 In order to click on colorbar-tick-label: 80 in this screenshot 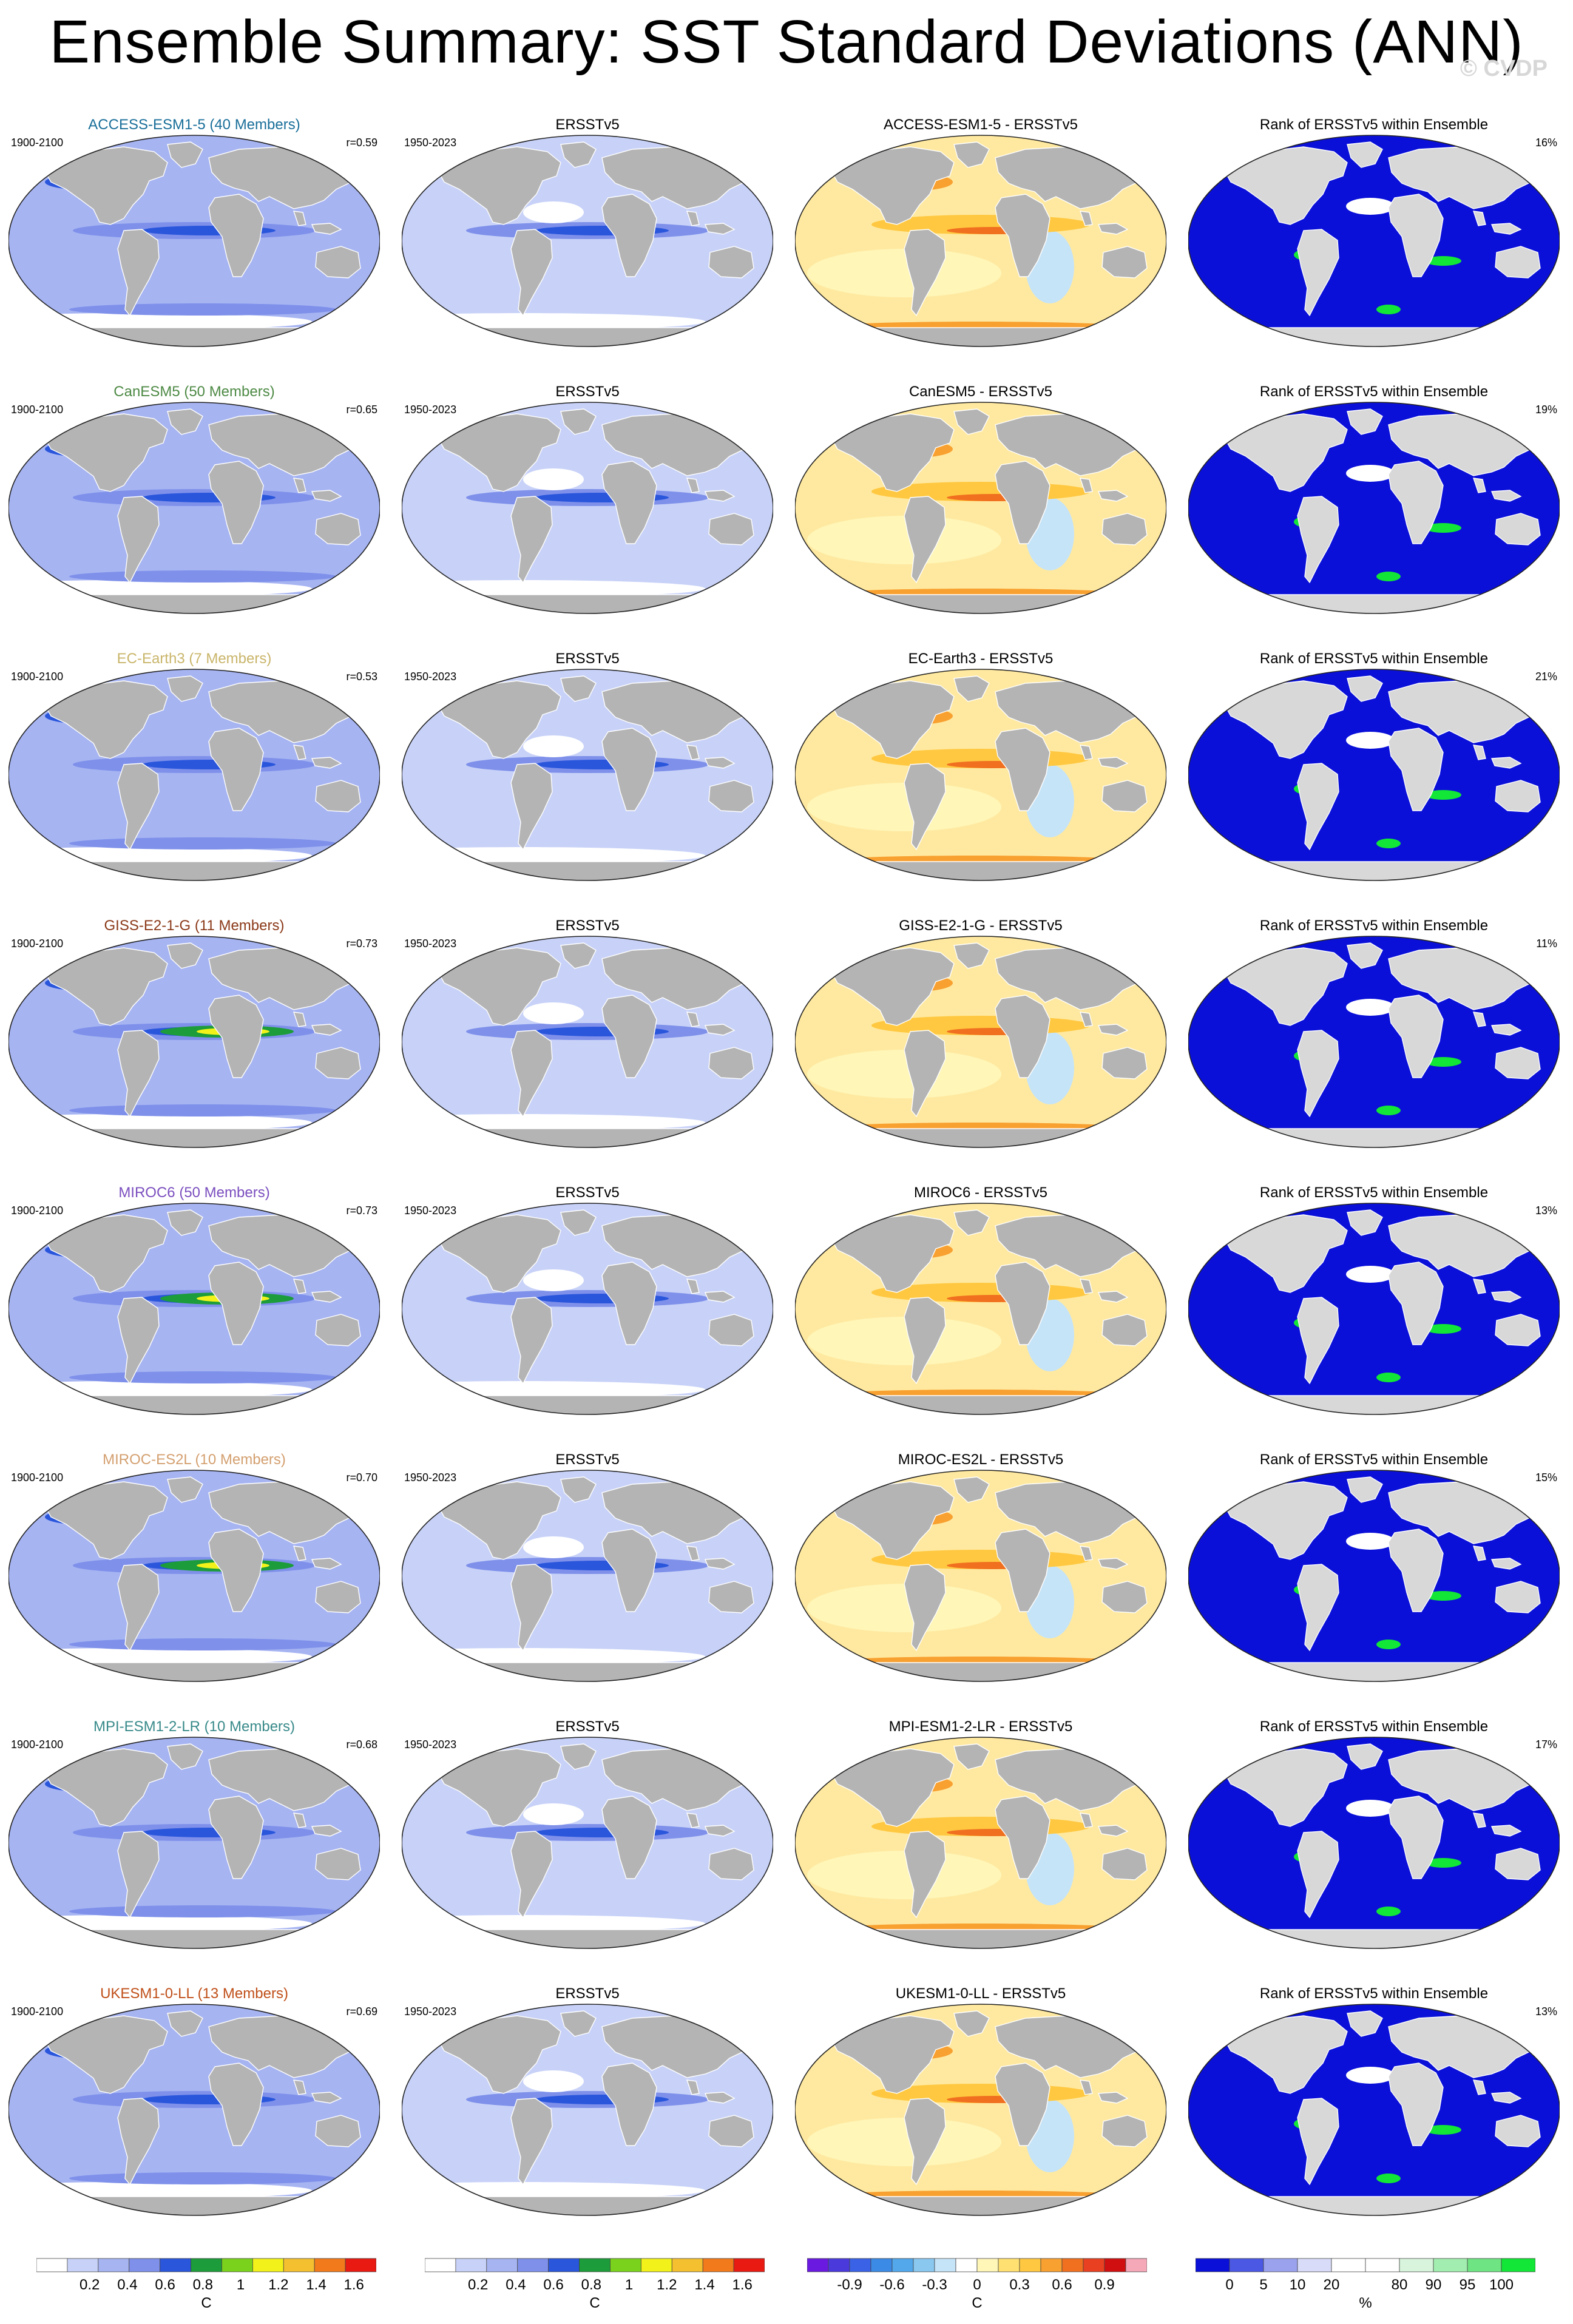, I will do `click(1399, 2285)`.